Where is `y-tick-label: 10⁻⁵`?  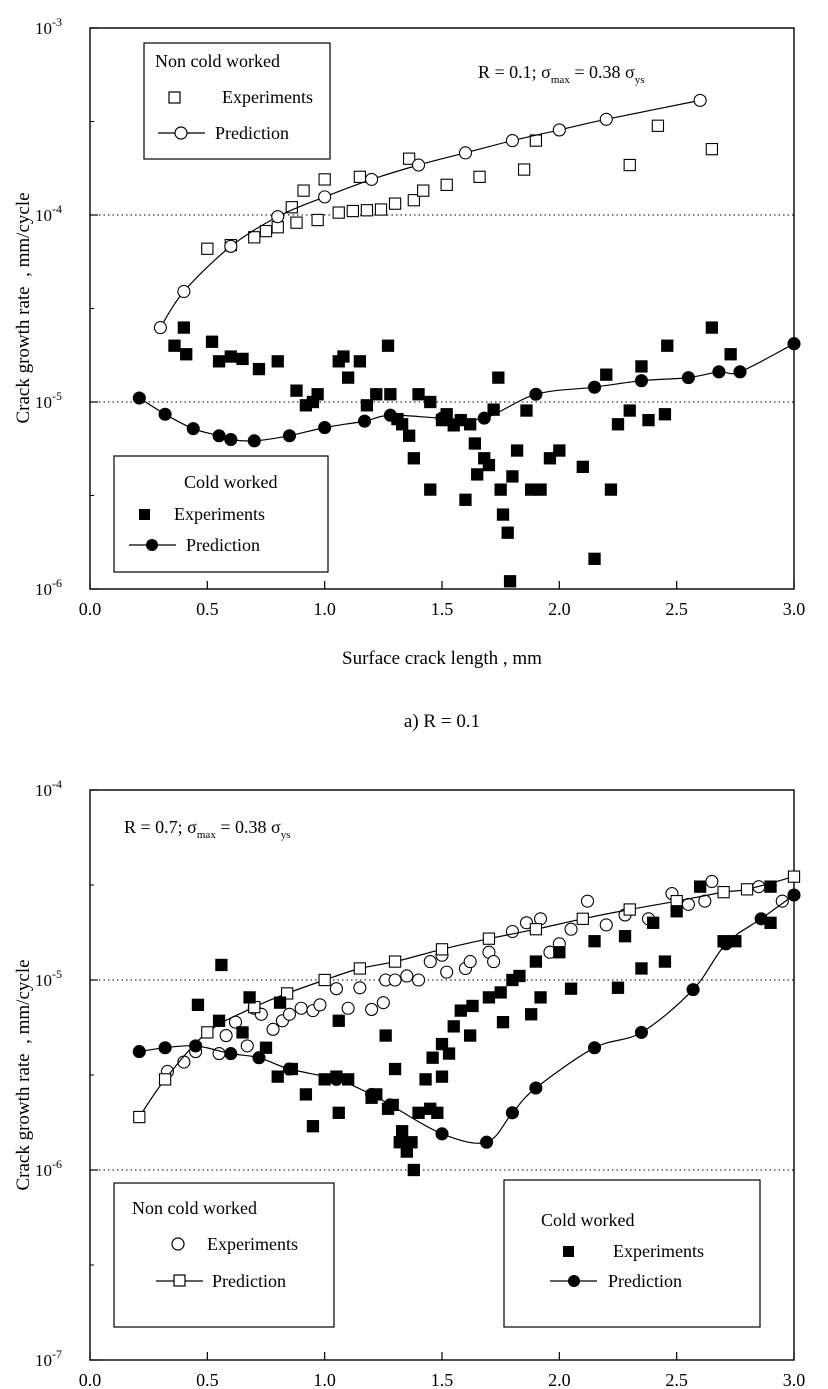
y-tick-label: 10⁻⁵ is located at coordinates (48, 978).